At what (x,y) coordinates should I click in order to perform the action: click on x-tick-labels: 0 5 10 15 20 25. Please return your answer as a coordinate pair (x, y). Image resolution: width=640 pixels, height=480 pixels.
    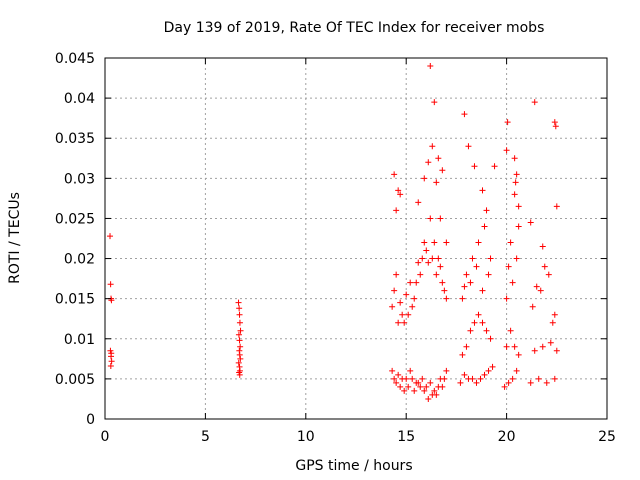
    Looking at the image, I should click on (358, 437).